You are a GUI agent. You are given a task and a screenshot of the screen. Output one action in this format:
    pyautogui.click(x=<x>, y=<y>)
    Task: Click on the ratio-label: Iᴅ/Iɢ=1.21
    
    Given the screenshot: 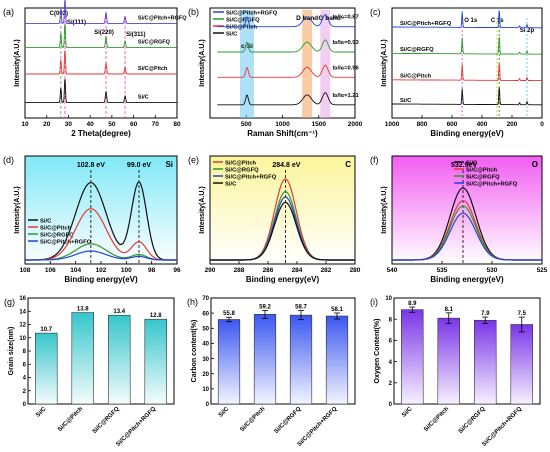 What is the action you would take?
    pyautogui.click(x=346, y=96)
    